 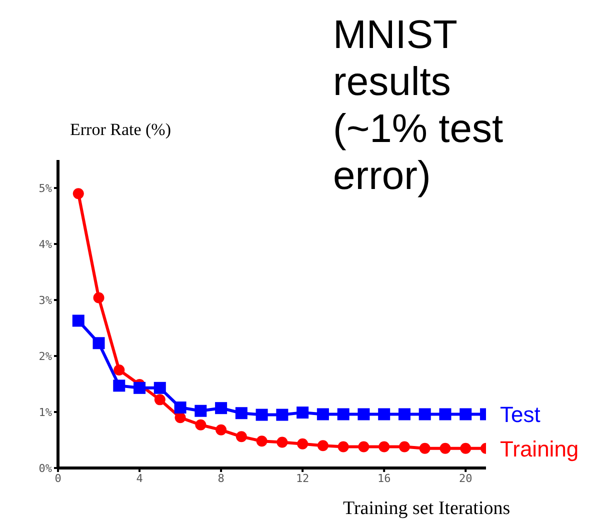 What do you see at coordinates (426, 509) in the screenshot?
I see `x-axis-title: Training set Iterations` at bounding box center [426, 509].